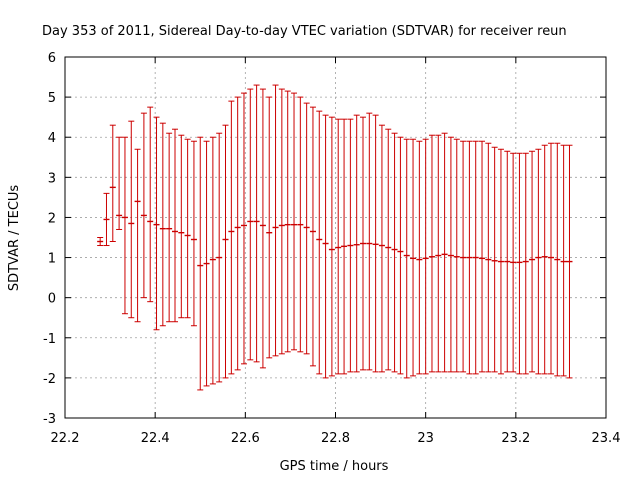  Describe the element at coordinates (49, 419) in the screenshot. I see `y-tick-label: -3` at that location.